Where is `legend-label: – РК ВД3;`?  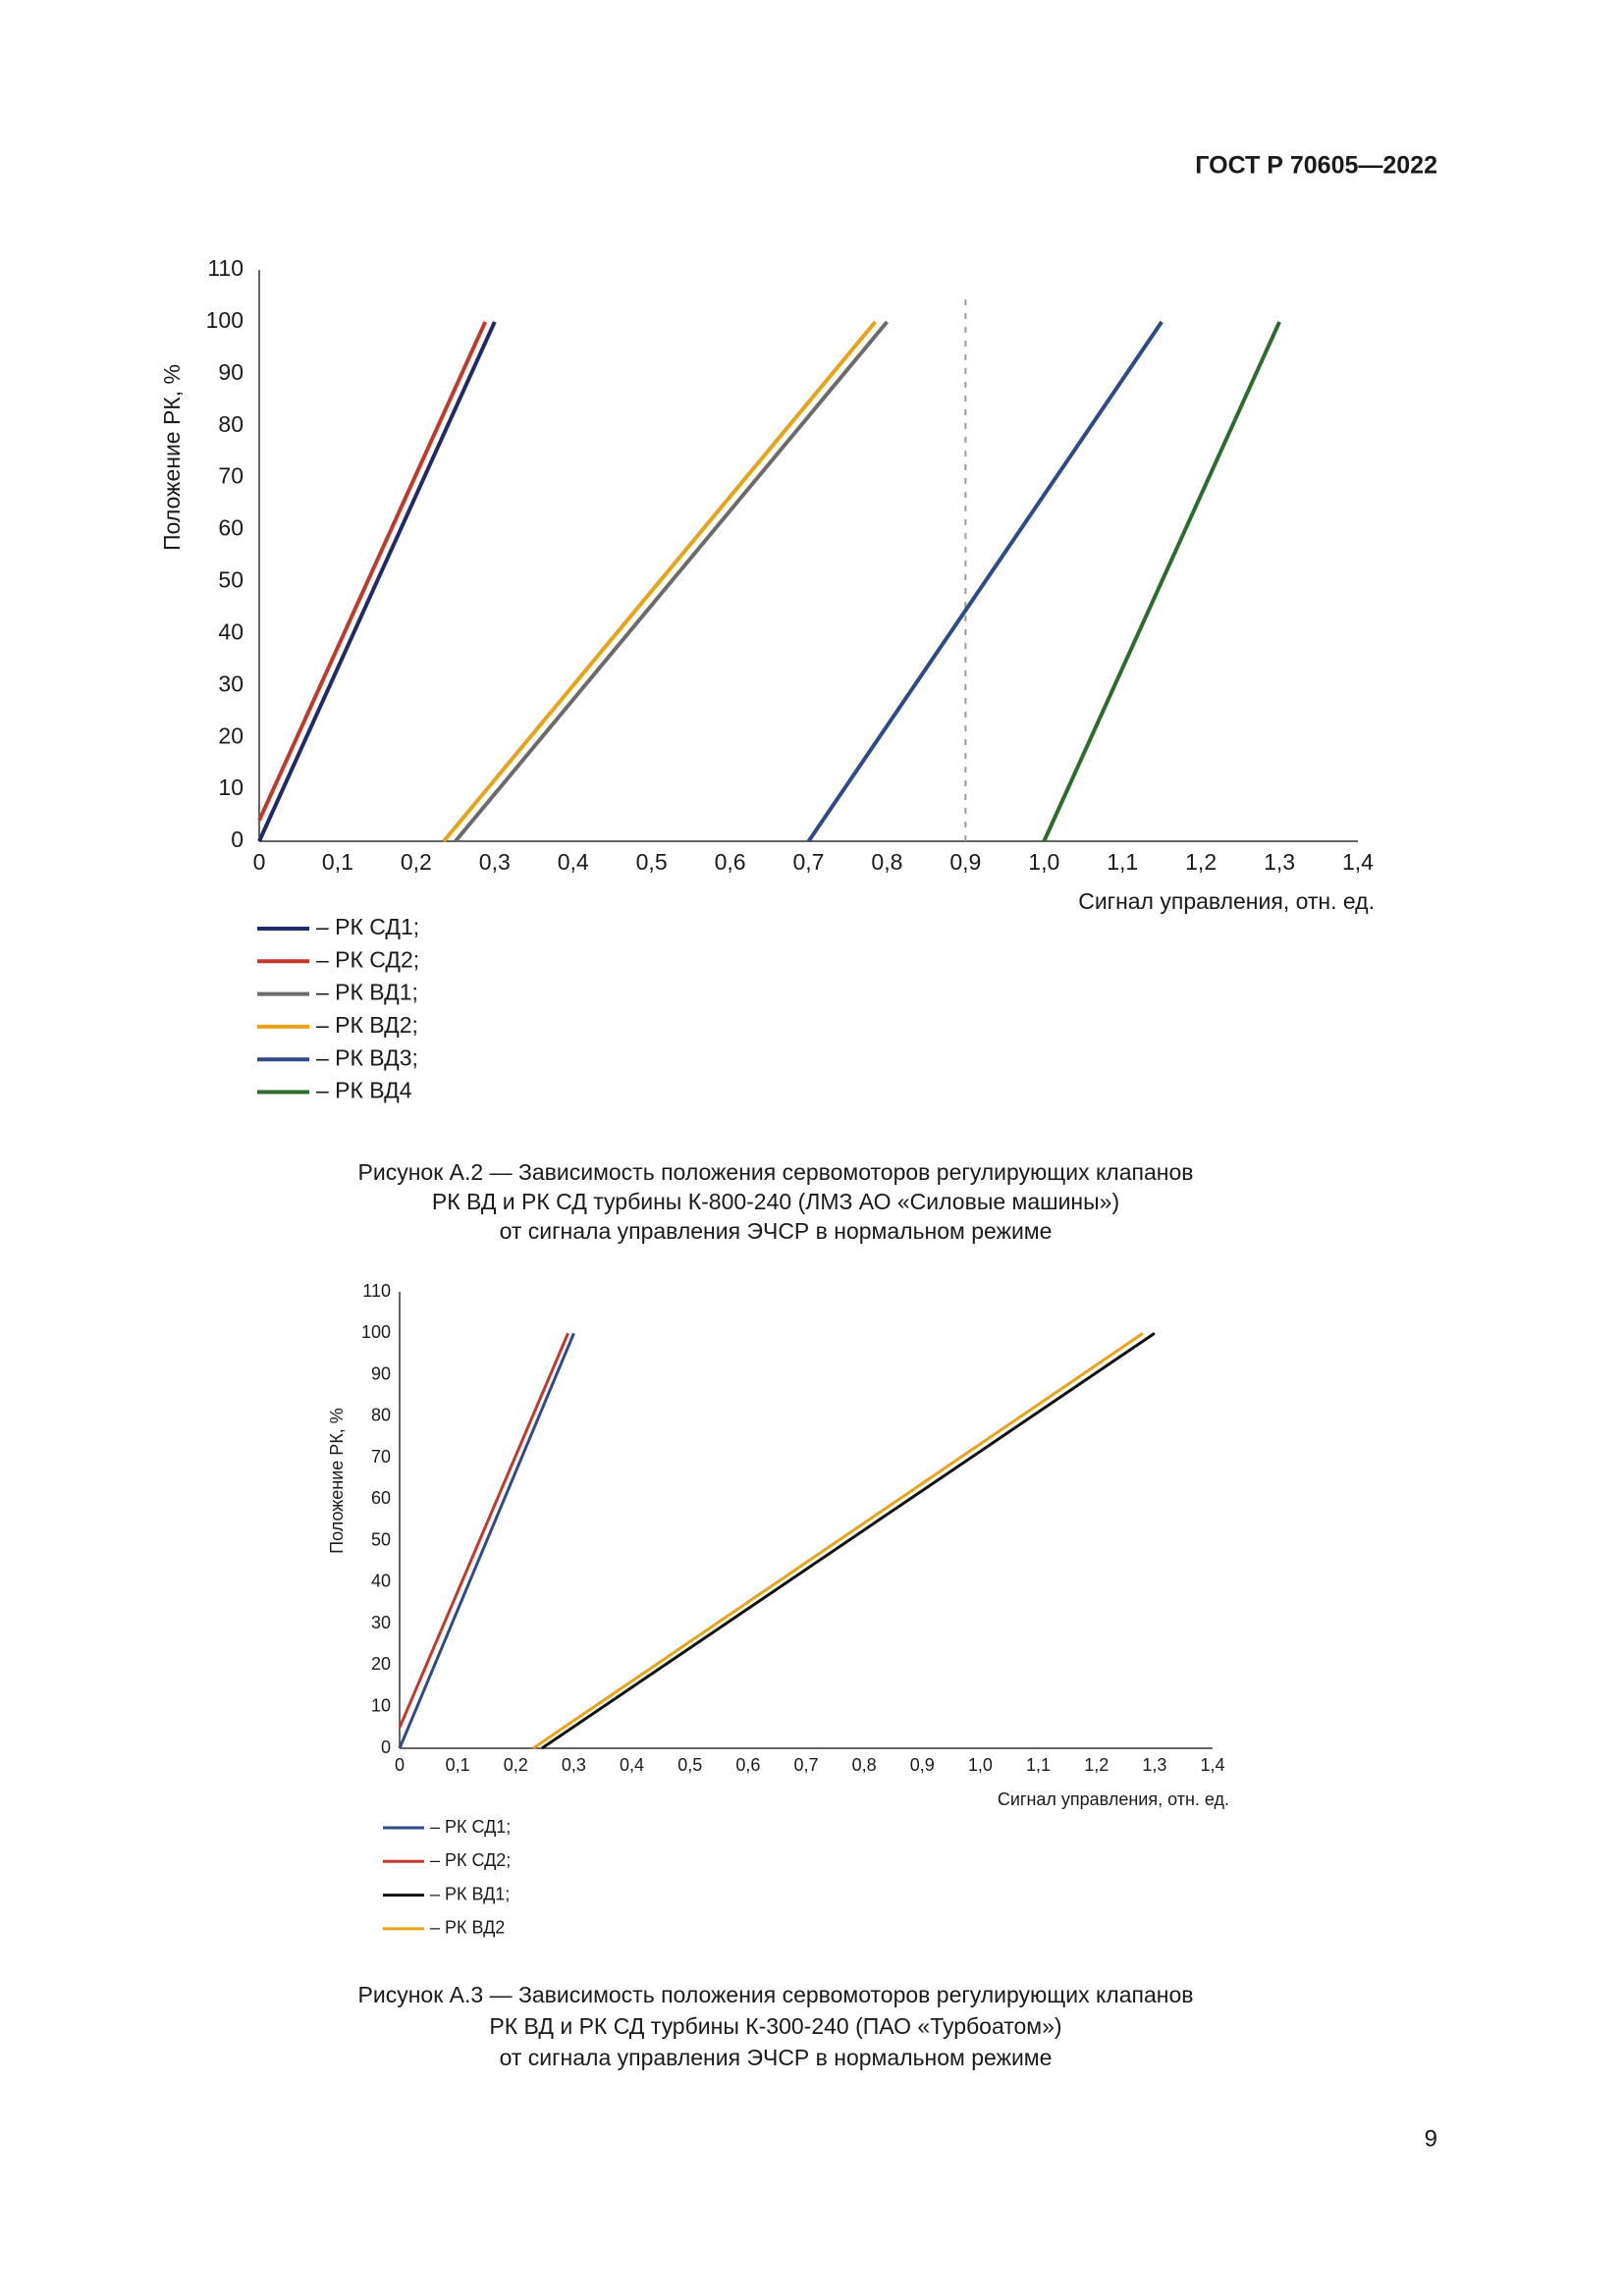 legend-label: – РК ВД3; is located at coordinates (367, 1057).